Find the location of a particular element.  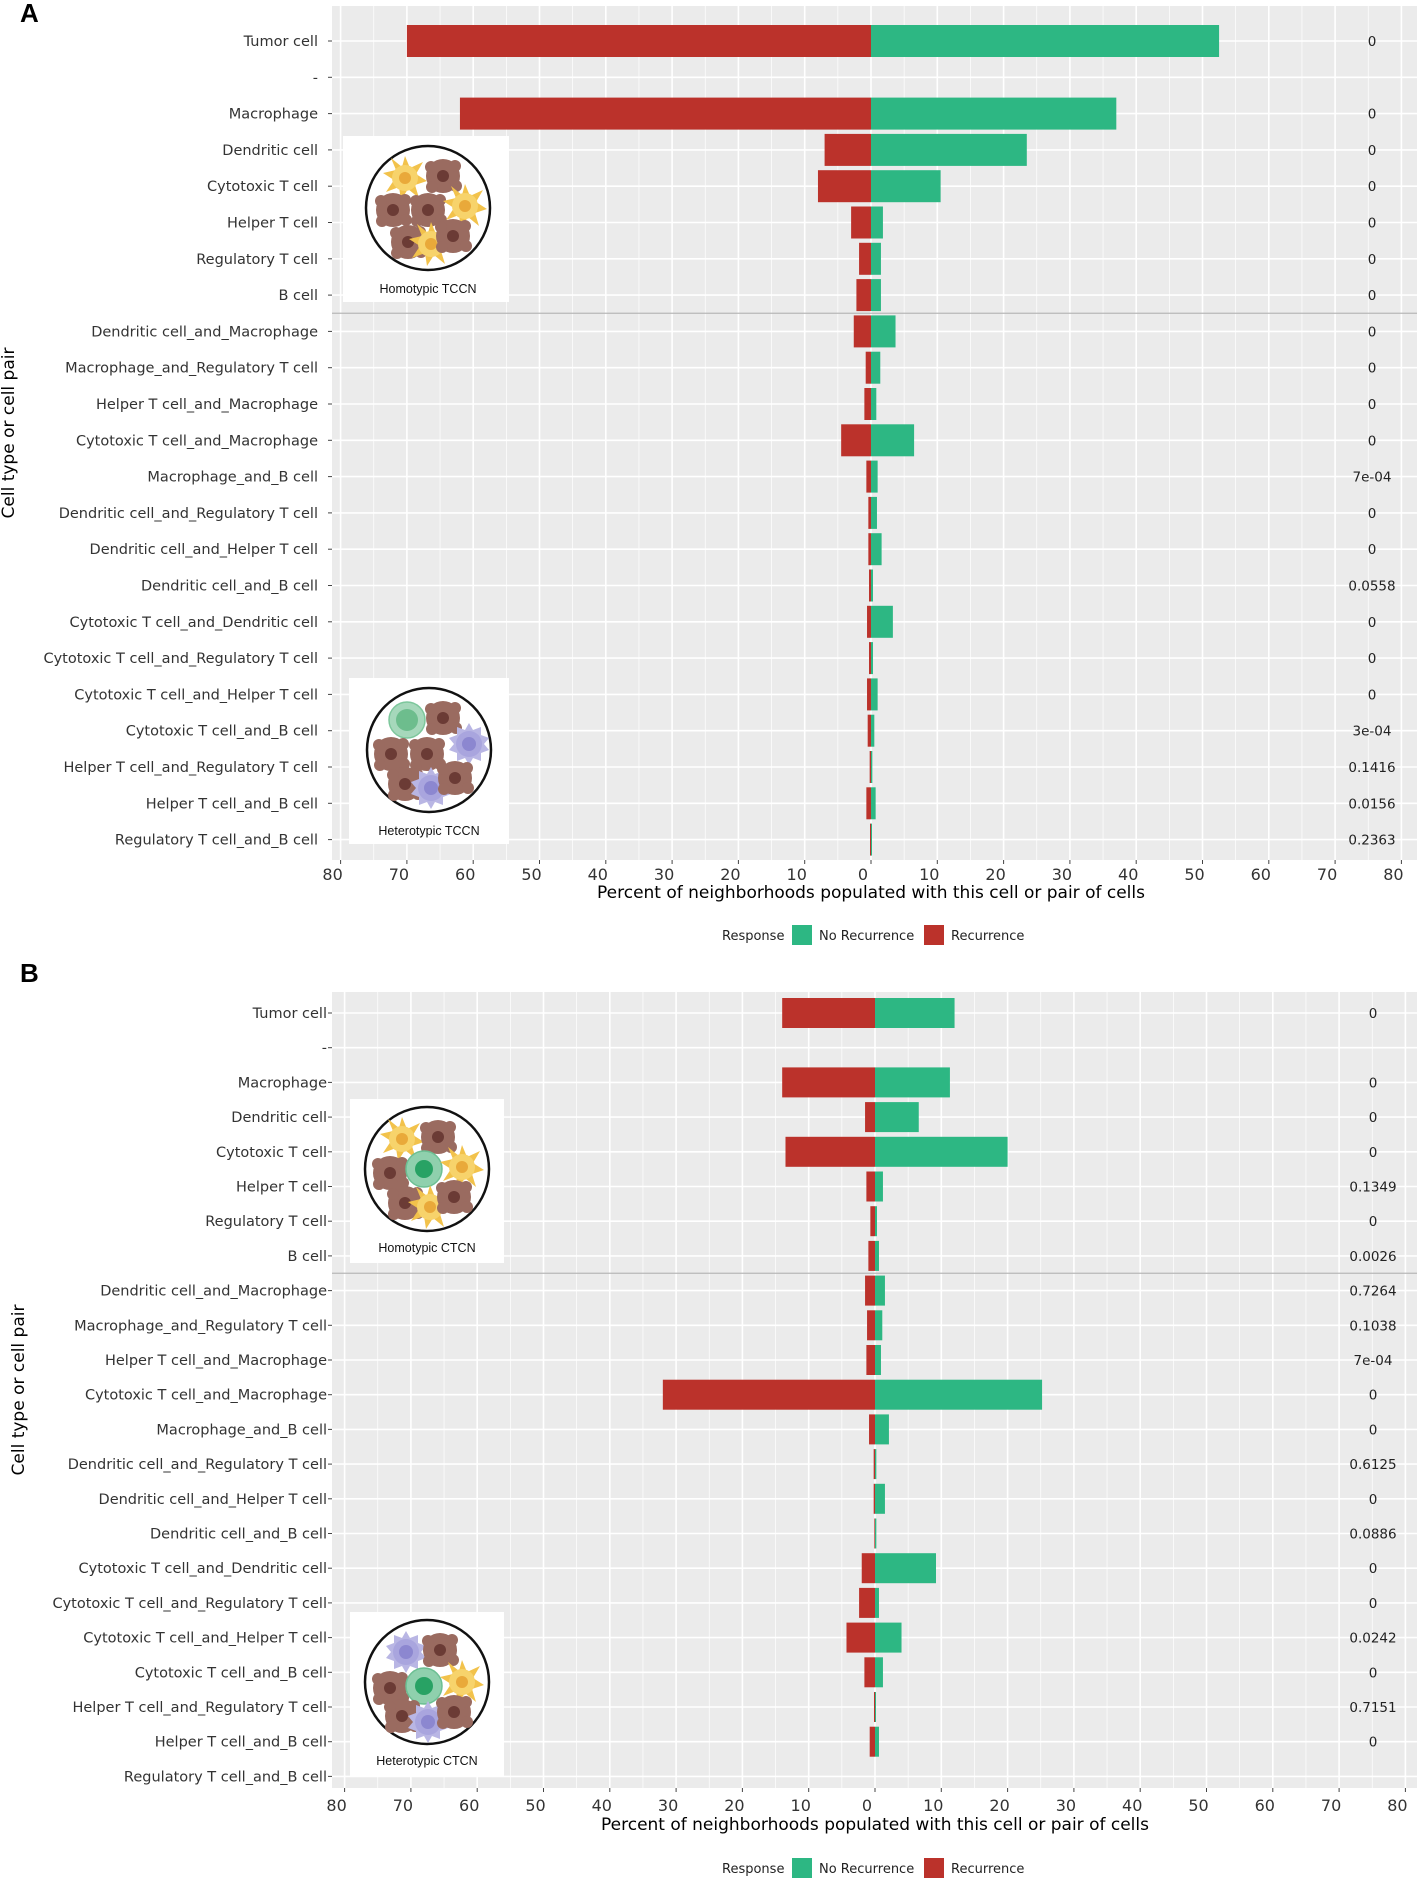

inset-homotypic-ctcn: Homotypic CTCN is located at coordinates (427, 1181).